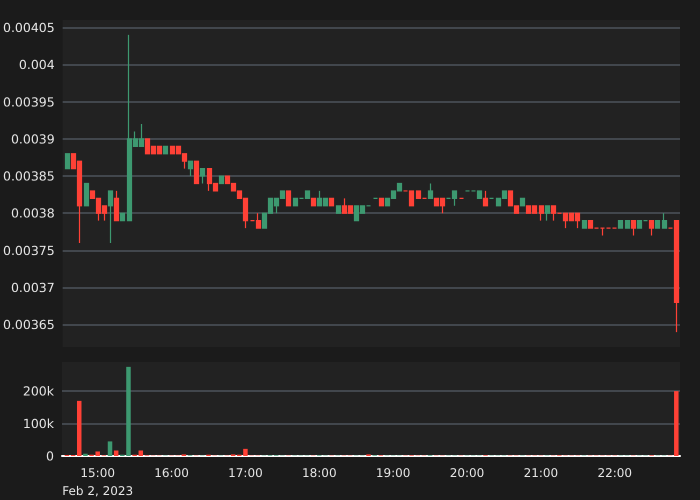 This screenshot has height=500, width=700. I want to click on y-tick-label: 100k, so click(38, 424).